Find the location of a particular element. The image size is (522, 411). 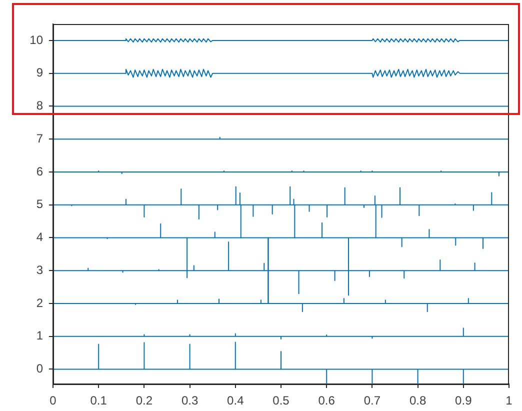

y-tick-label: 1 is located at coordinates (40, 335).